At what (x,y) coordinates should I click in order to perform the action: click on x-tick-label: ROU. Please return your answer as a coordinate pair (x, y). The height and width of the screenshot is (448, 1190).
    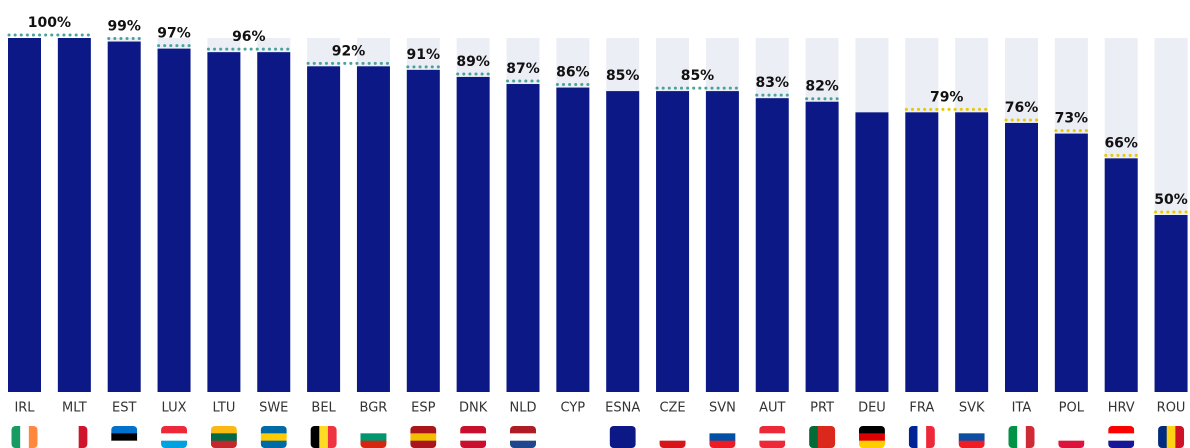
    Looking at the image, I should click on (1171, 408).